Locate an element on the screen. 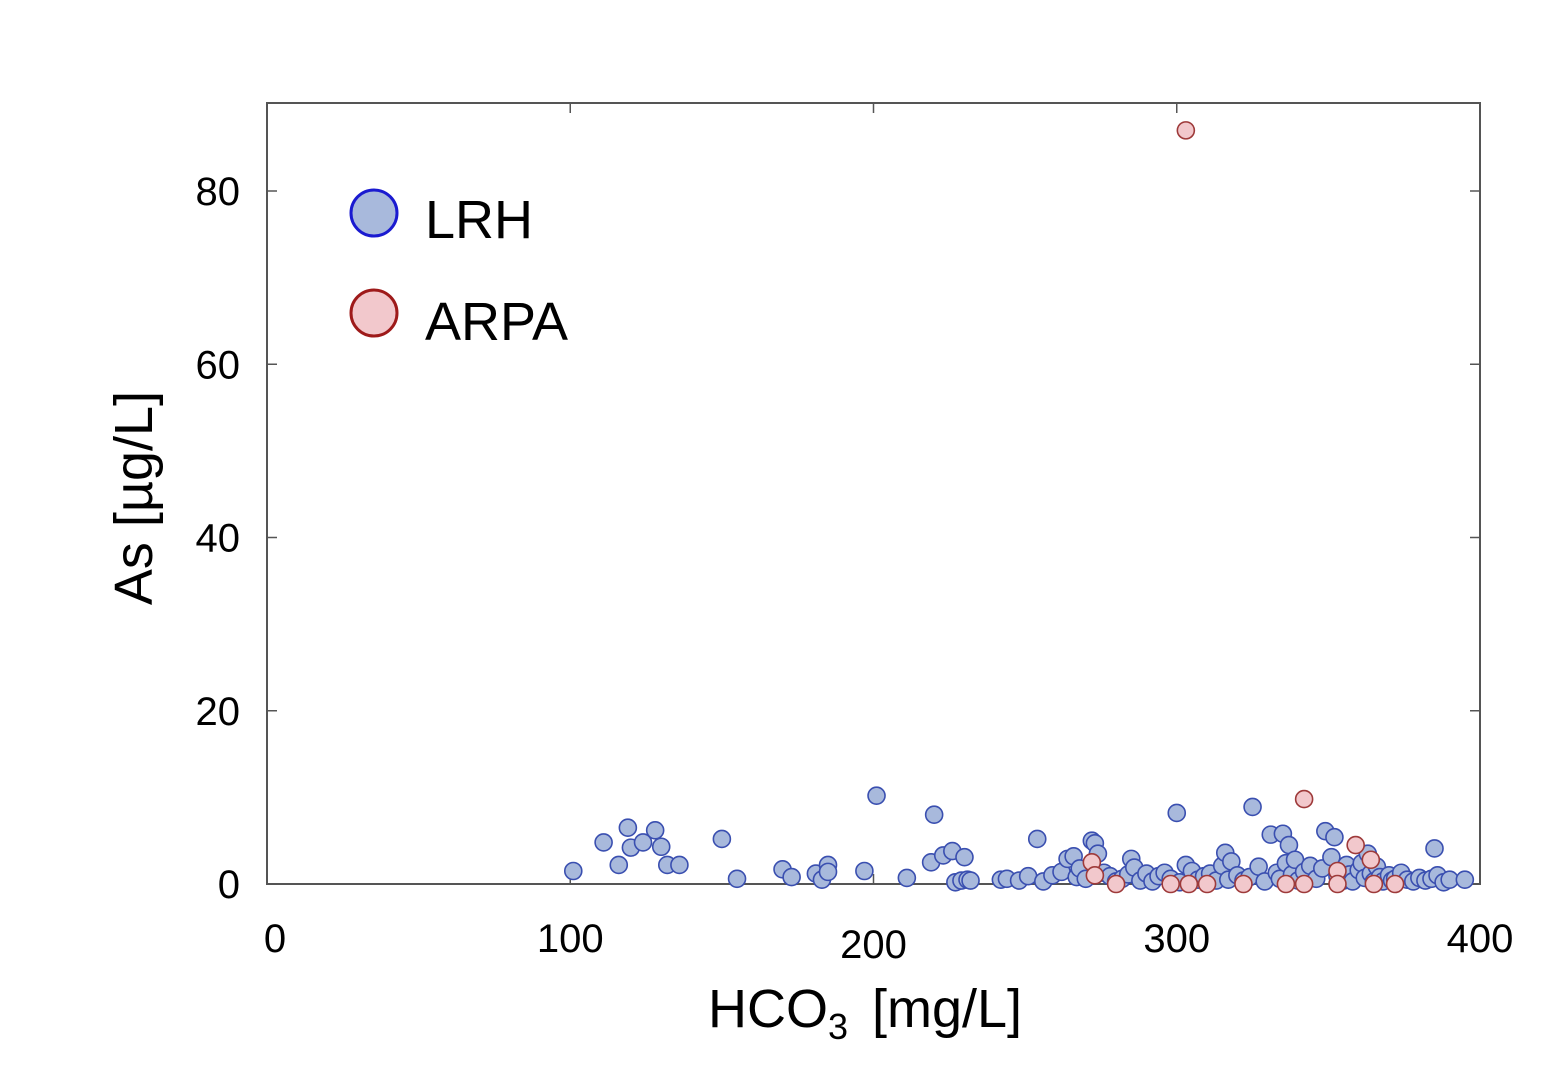 The height and width of the screenshot is (1075, 1551). x-axis-title-unit: [mg/L] is located at coordinates (947, 1009).